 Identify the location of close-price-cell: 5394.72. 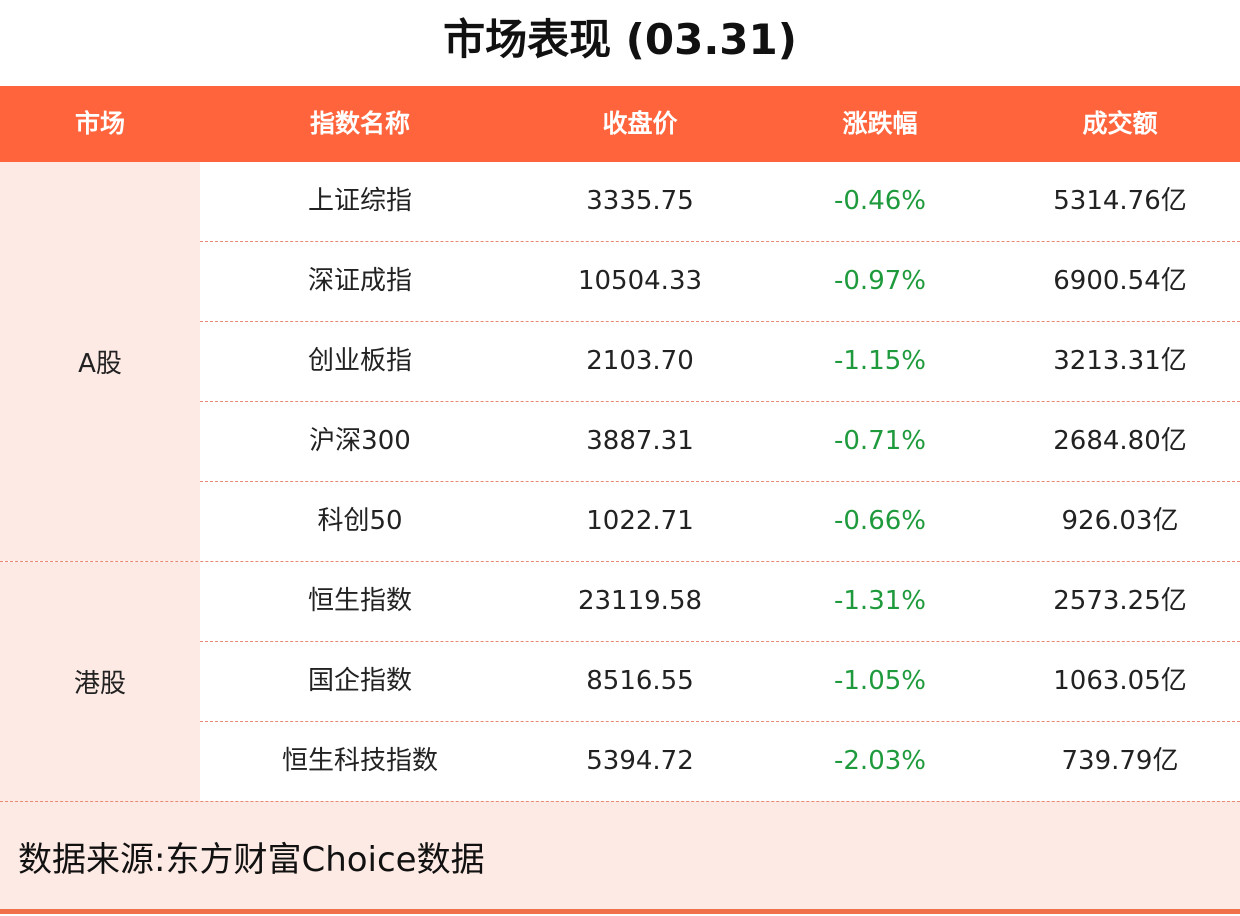
(640, 761).